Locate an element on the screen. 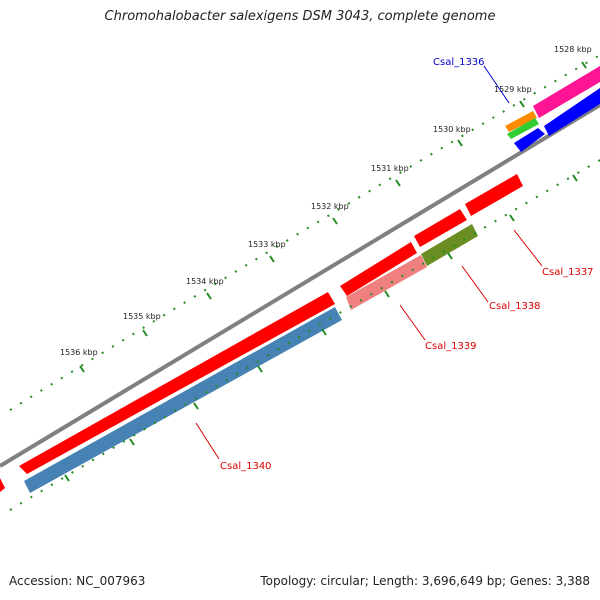 This screenshot has height=600, width=600. gene-arrow-1336-orange is located at coordinates (521, 121).